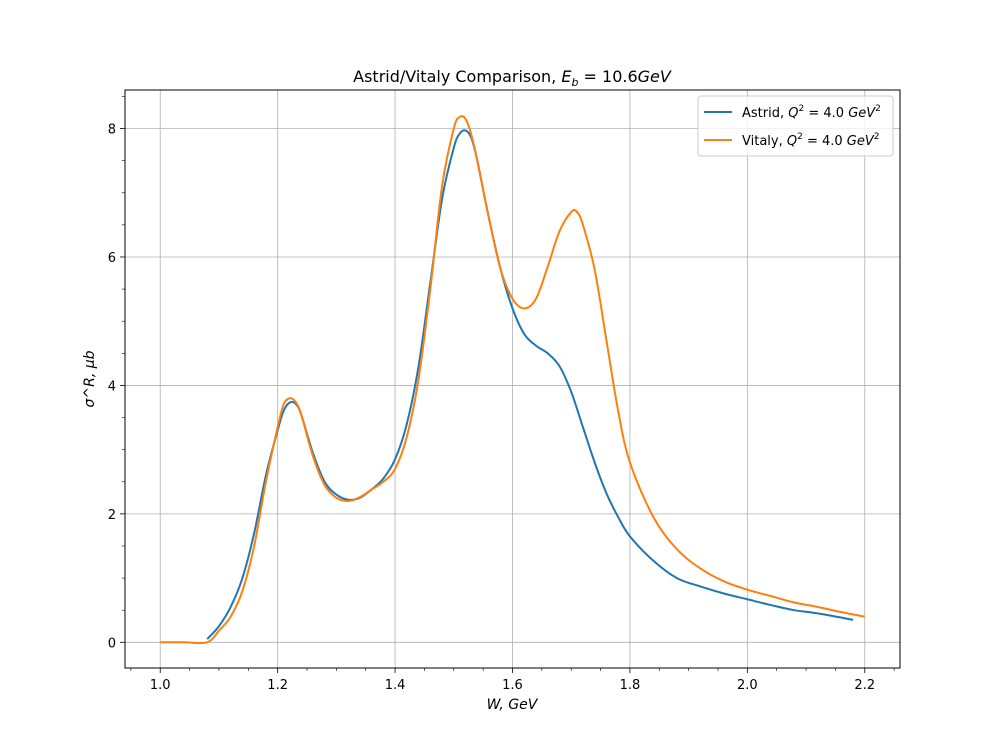  What do you see at coordinates (112, 386) in the screenshot?
I see `y-tick-label: 4` at bounding box center [112, 386].